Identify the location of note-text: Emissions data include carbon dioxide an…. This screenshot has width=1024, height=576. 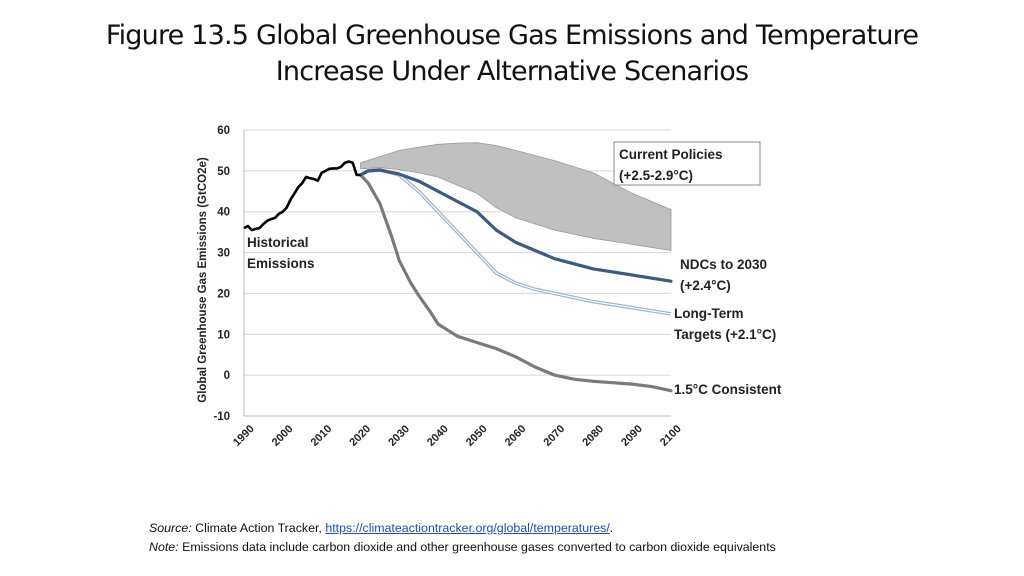
(479, 547).